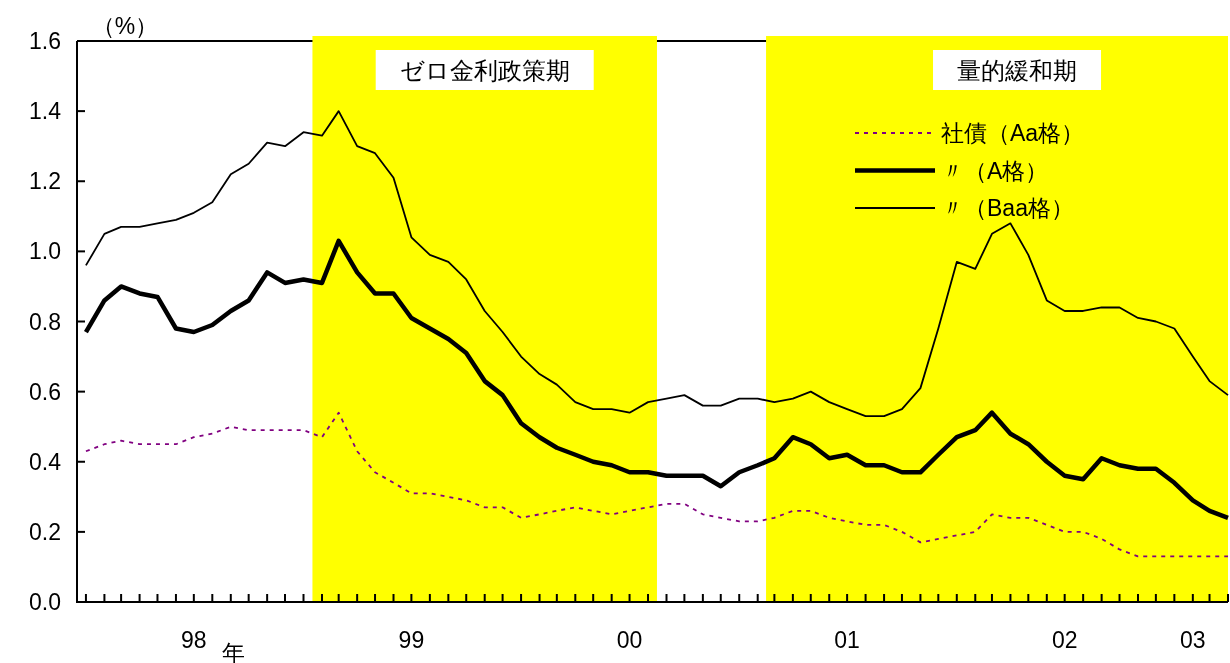 Image resolution: width=1230 pixels, height=663 pixels. I want to click on x-tick-label: 01, so click(847, 640).